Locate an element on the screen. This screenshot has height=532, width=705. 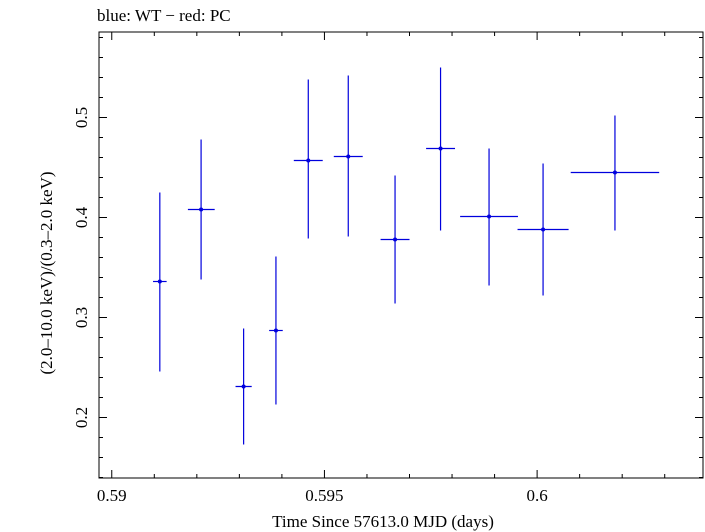
y-tick-label: 0.5 is located at coordinates (81, 117).